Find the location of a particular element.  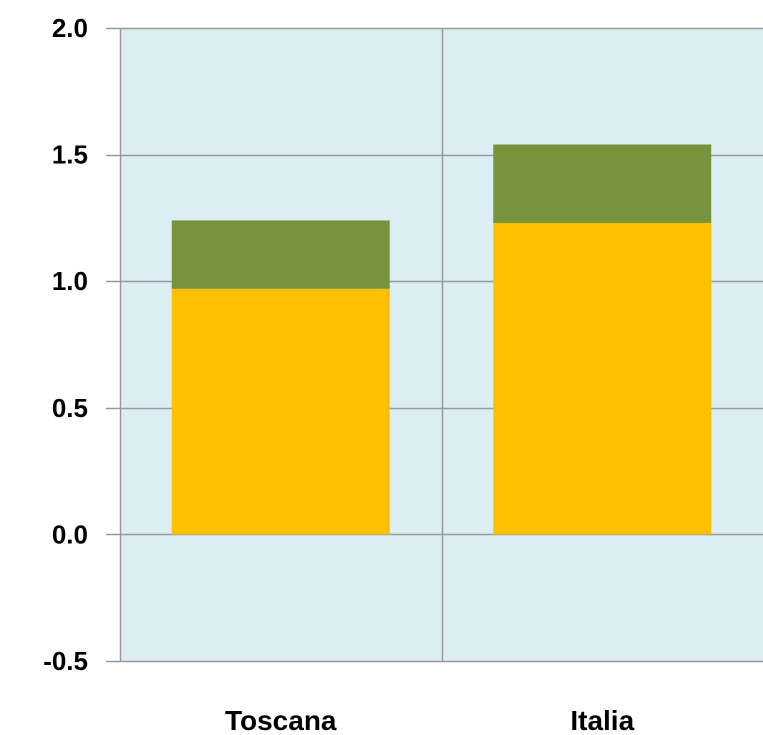

y-tick-label: 0.0 is located at coordinates (70, 534).